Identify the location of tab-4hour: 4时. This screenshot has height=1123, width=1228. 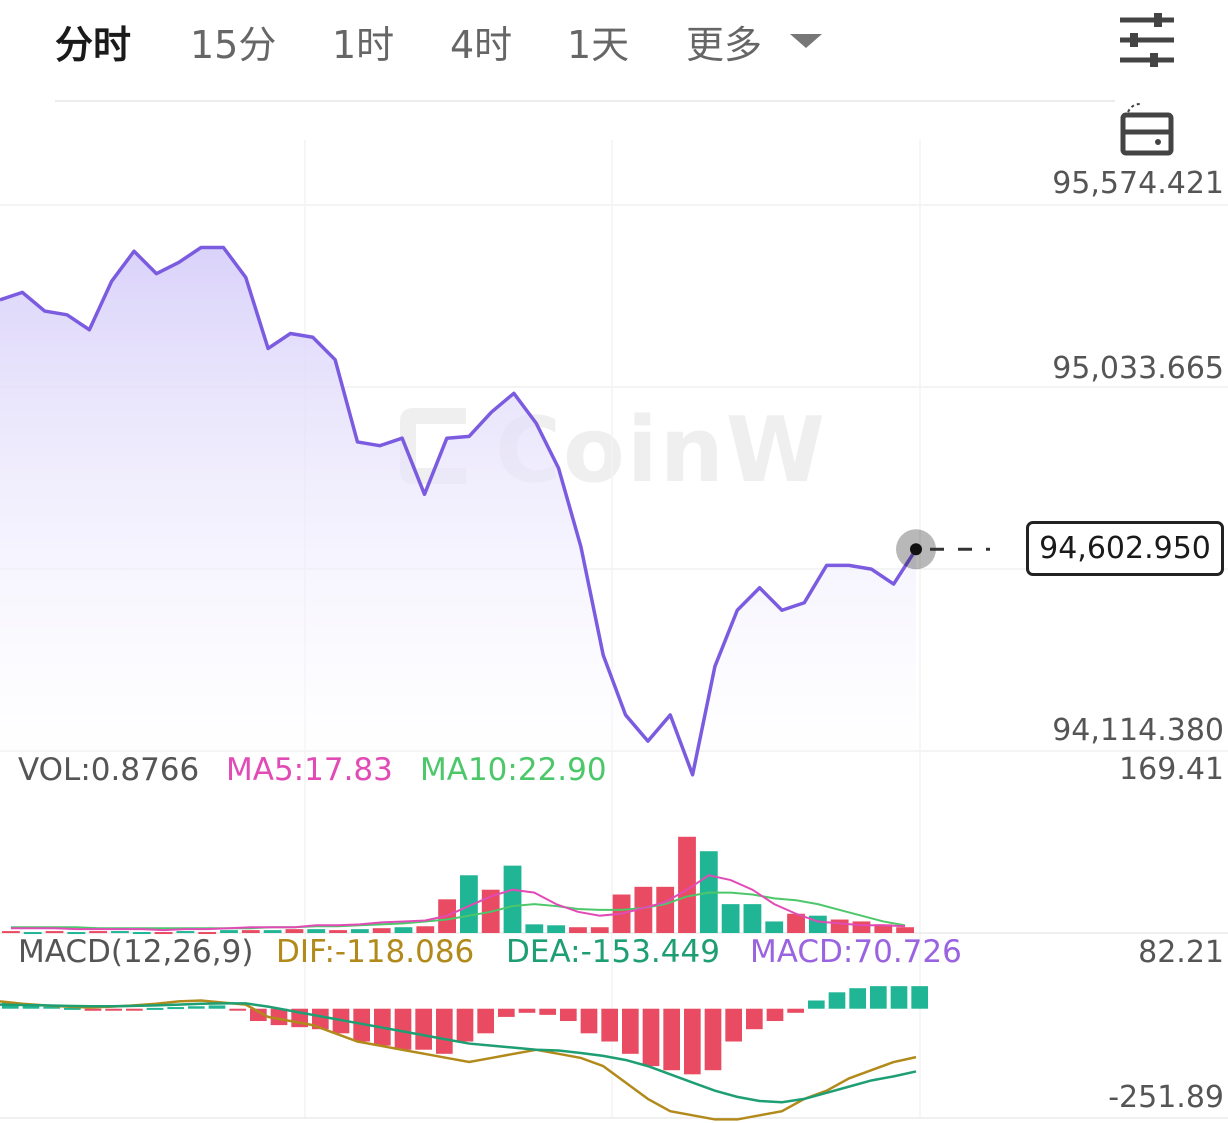
(481, 45).